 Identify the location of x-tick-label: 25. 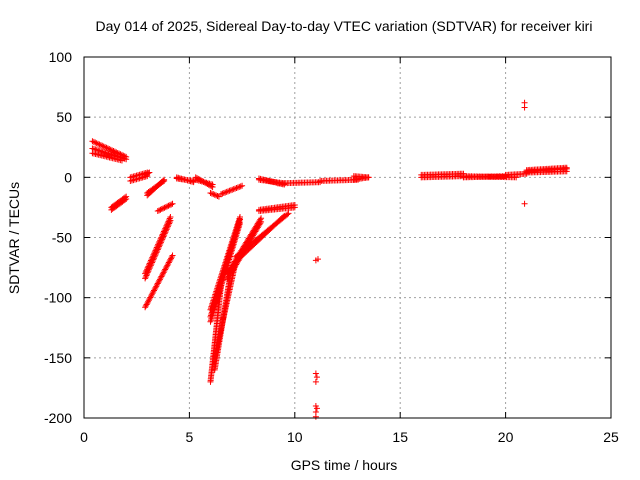
(611, 437).